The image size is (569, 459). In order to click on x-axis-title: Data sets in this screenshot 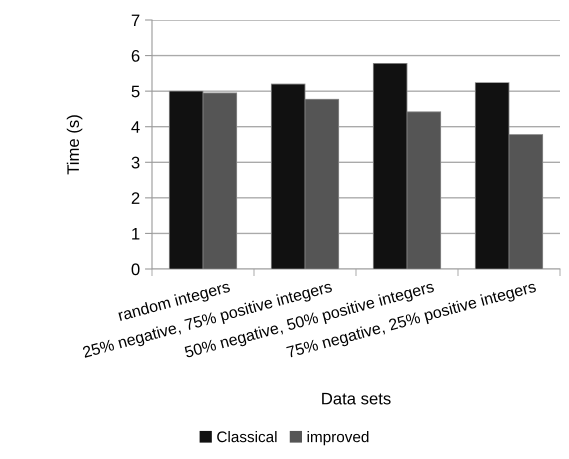, I will do `click(356, 398)`.